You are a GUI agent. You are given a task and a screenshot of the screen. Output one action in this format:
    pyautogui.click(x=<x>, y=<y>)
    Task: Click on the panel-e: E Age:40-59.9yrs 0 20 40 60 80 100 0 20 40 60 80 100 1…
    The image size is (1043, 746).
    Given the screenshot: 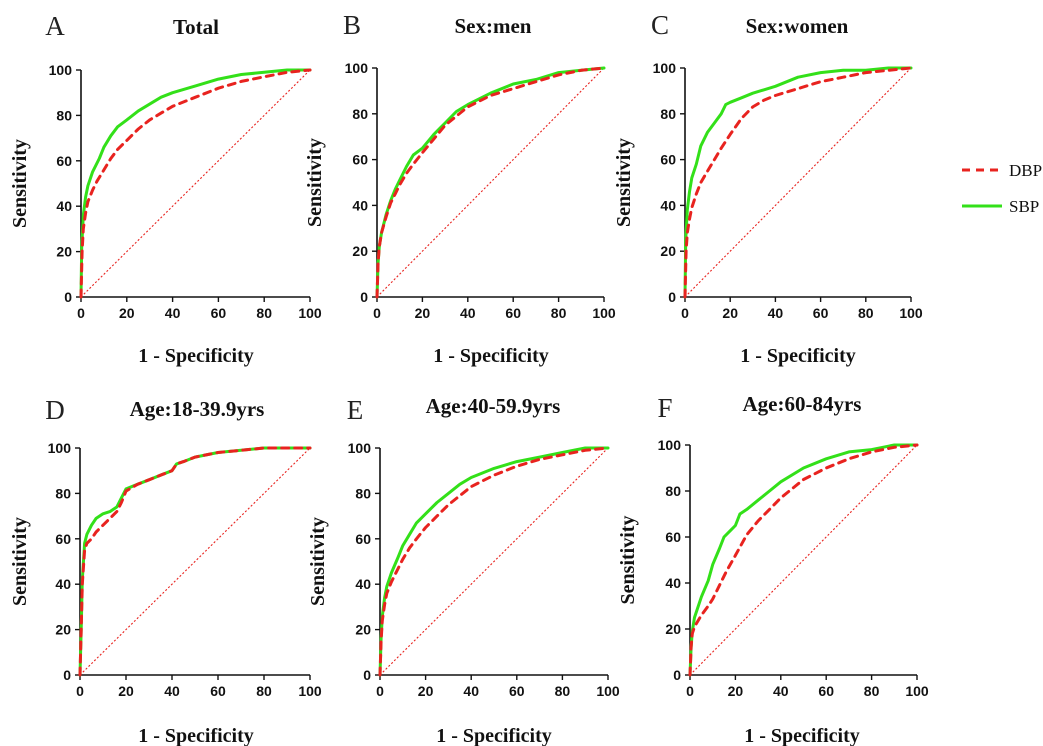 What is the action you would take?
    pyautogui.click(x=463, y=570)
    